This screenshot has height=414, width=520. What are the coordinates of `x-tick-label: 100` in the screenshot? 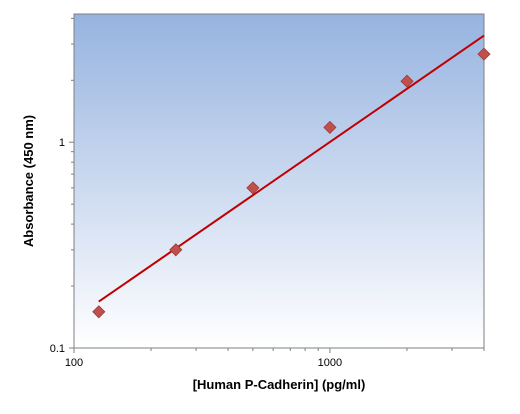 It's located at (74, 363).